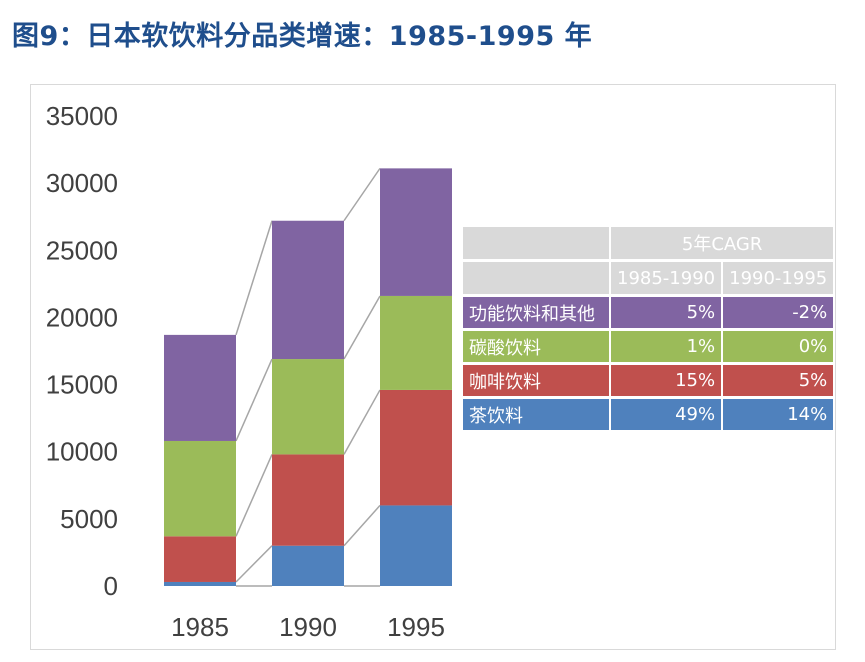 The height and width of the screenshot is (662, 865). Describe the element at coordinates (667, 416) in the screenshot. I see `row-value: 49%` at that location.